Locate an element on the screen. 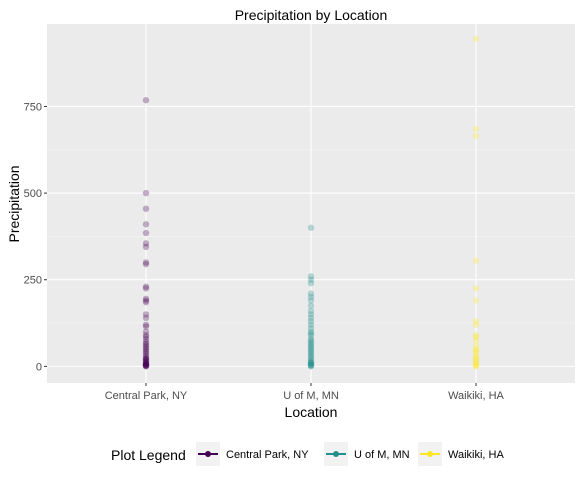 The height and width of the screenshot is (480, 576). y-axis-ticks: 0 250 500 750 is located at coordinates (35, 237).